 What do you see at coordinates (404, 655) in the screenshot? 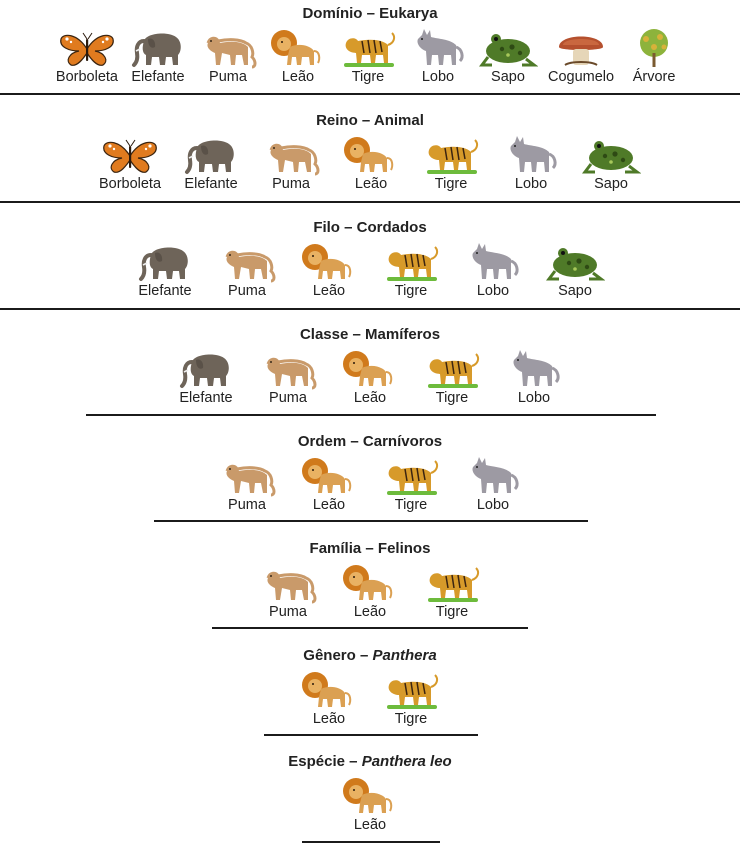
I see `taxon-name: Panthera` at bounding box center [404, 655].